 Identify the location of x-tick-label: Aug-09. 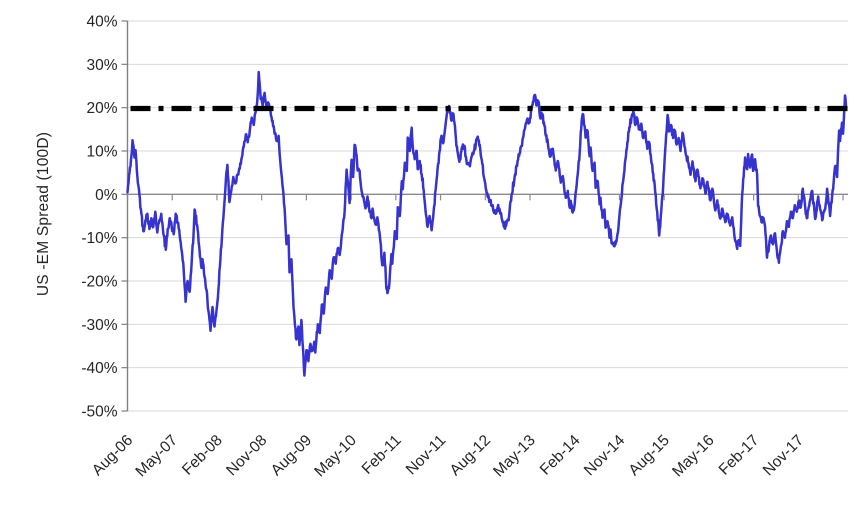
(291, 455).